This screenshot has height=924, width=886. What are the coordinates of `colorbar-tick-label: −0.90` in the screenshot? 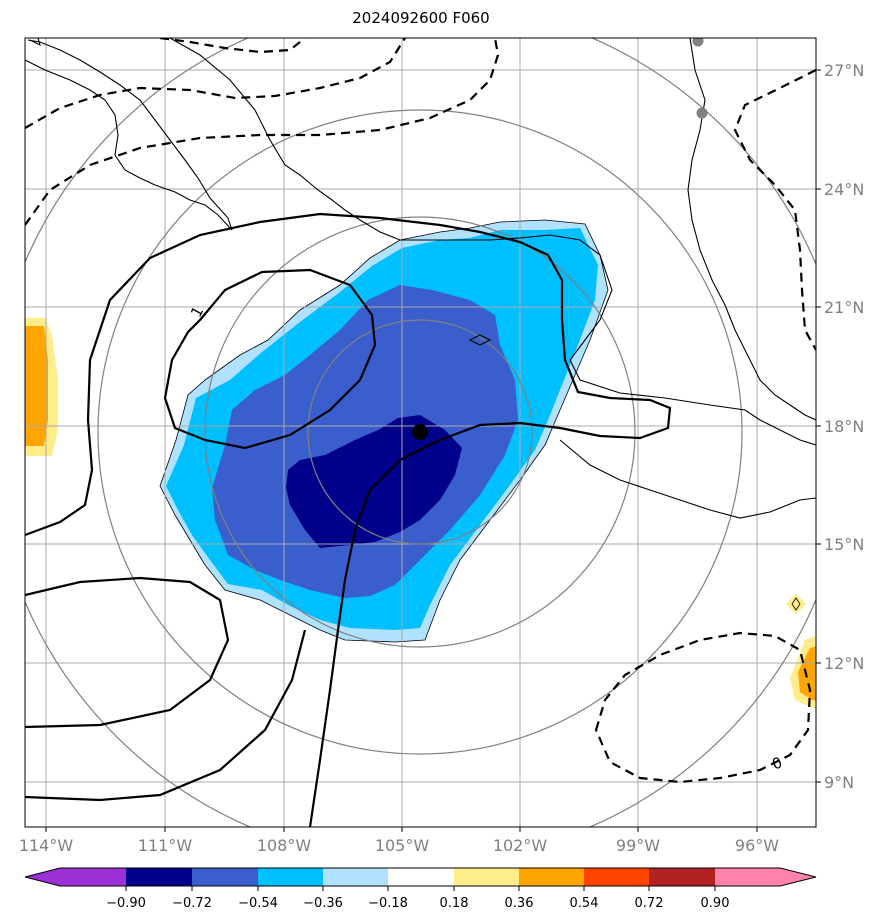 It's located at (126, 903).